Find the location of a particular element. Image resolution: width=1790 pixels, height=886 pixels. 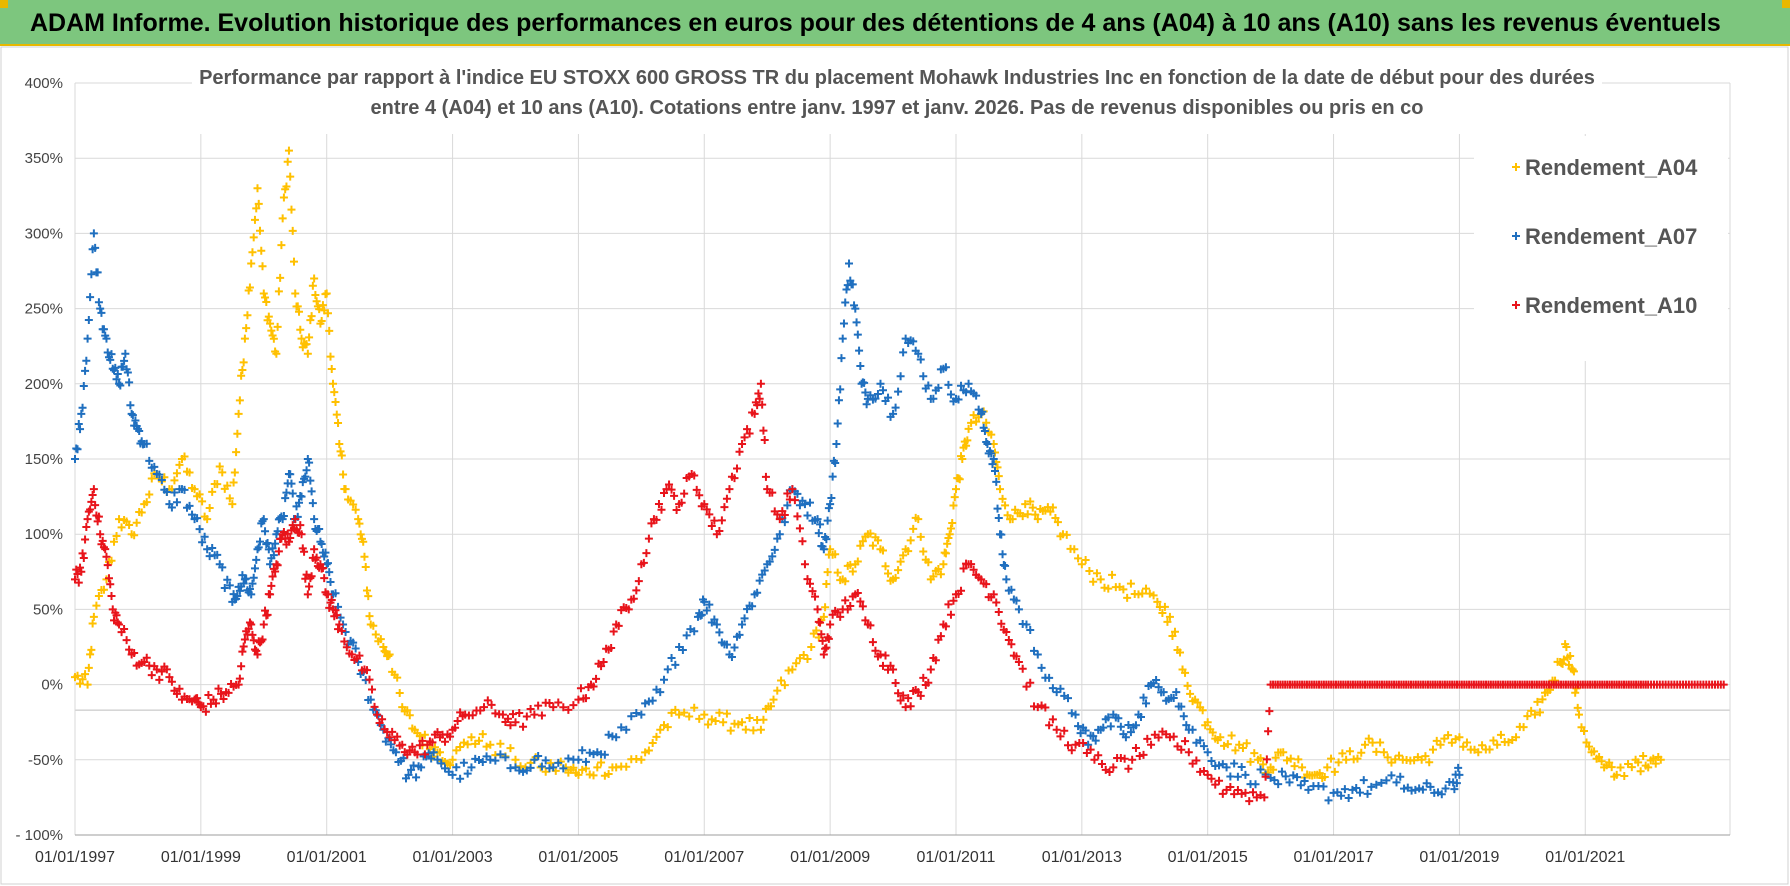

x-tick-label: 01/01/2013 is located at coordinates (1082, 857).